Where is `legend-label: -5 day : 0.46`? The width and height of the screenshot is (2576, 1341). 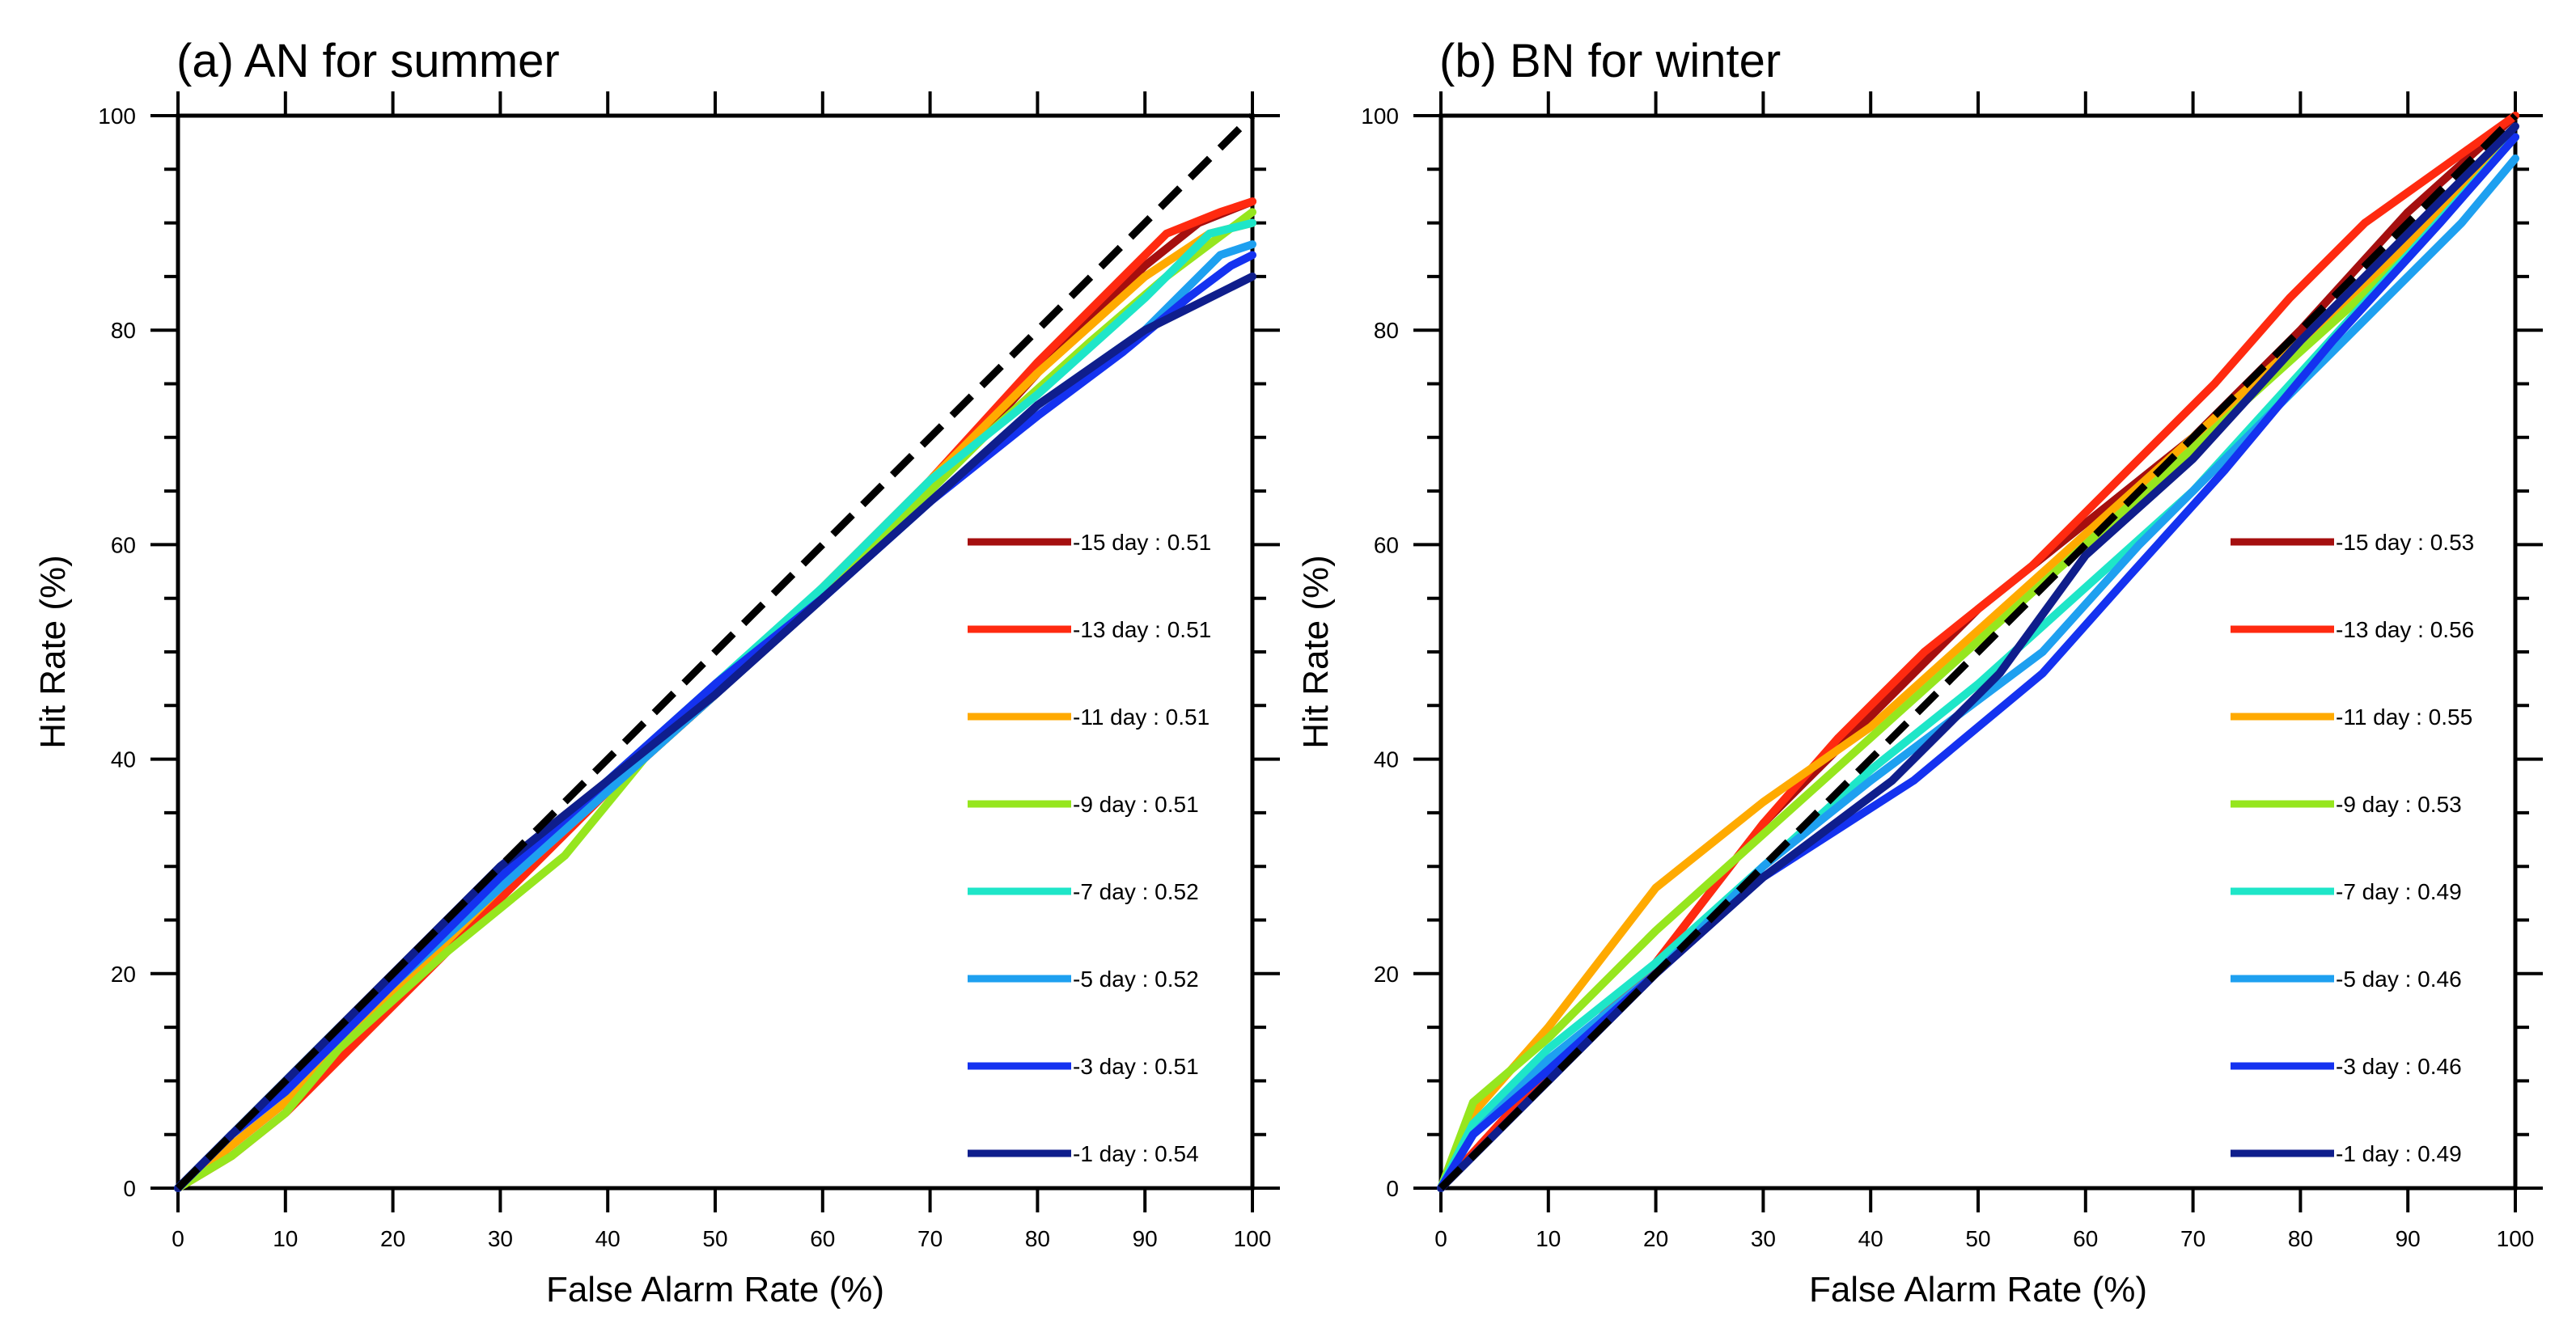 legend-label: -5 day : 0.46 is located at coordinates (2399, 979).